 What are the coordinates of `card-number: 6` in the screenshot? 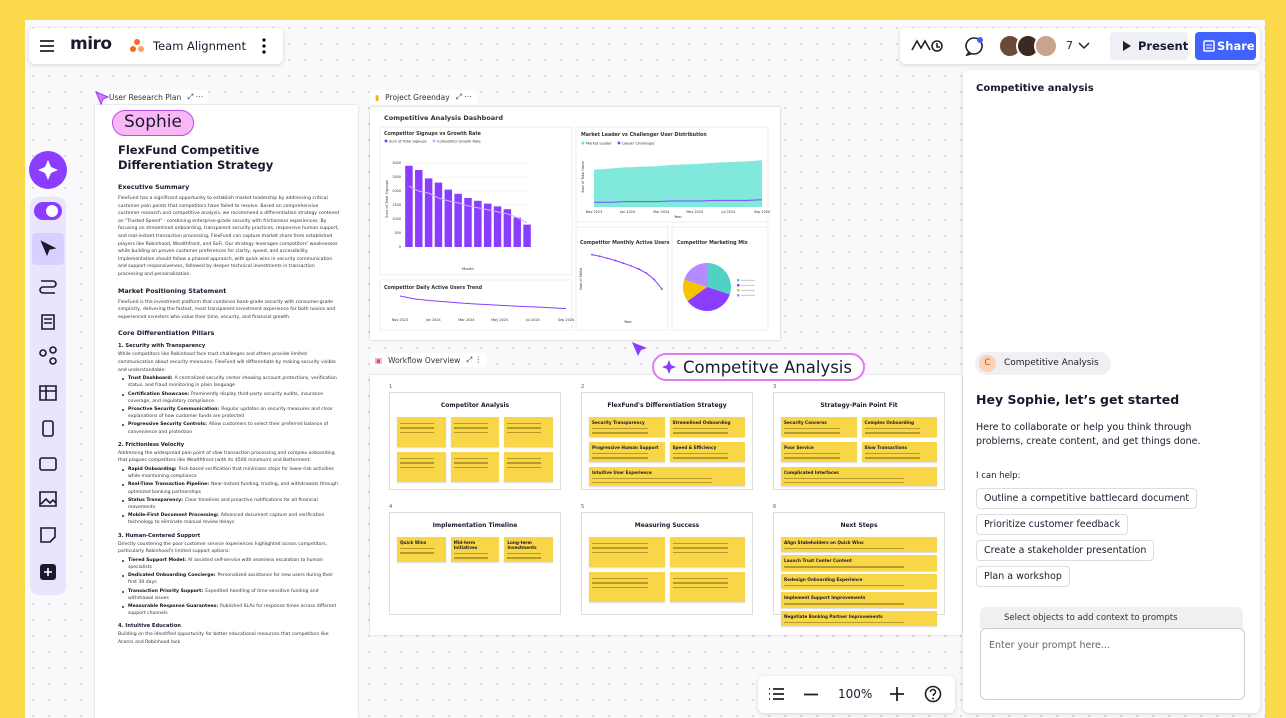 It's located at (775, 507).